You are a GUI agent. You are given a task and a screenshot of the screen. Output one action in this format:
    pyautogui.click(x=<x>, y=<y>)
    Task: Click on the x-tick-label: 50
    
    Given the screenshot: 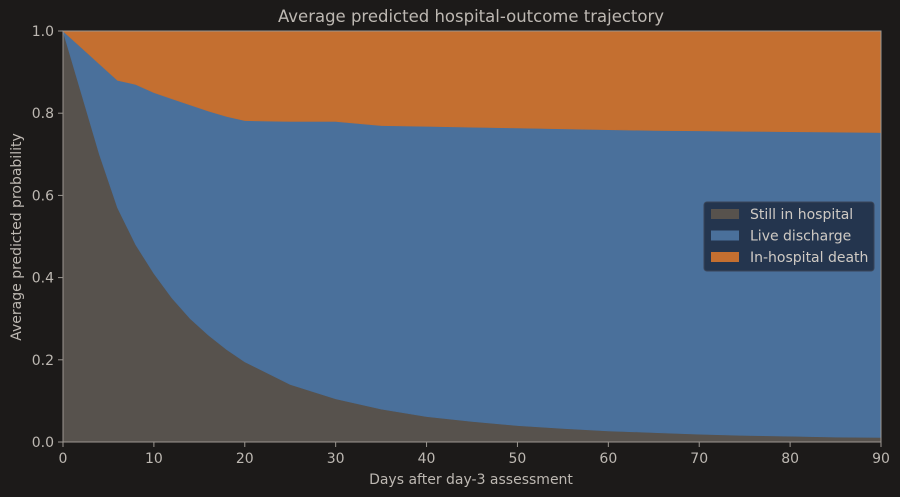 What is the action you would take?
    pyautogui.click(x=518, y=459)
    